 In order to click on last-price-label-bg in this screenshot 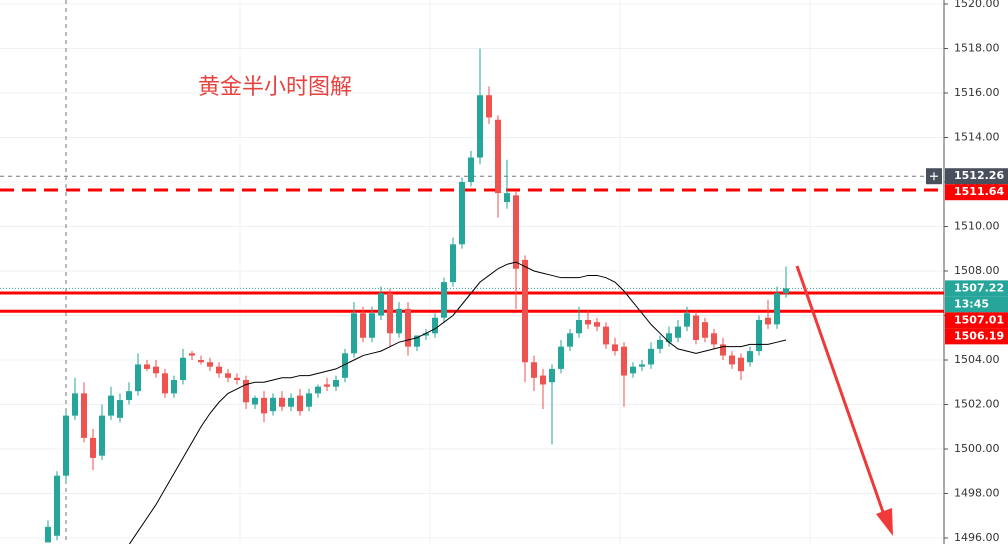, I will do `click(976, 288)`.